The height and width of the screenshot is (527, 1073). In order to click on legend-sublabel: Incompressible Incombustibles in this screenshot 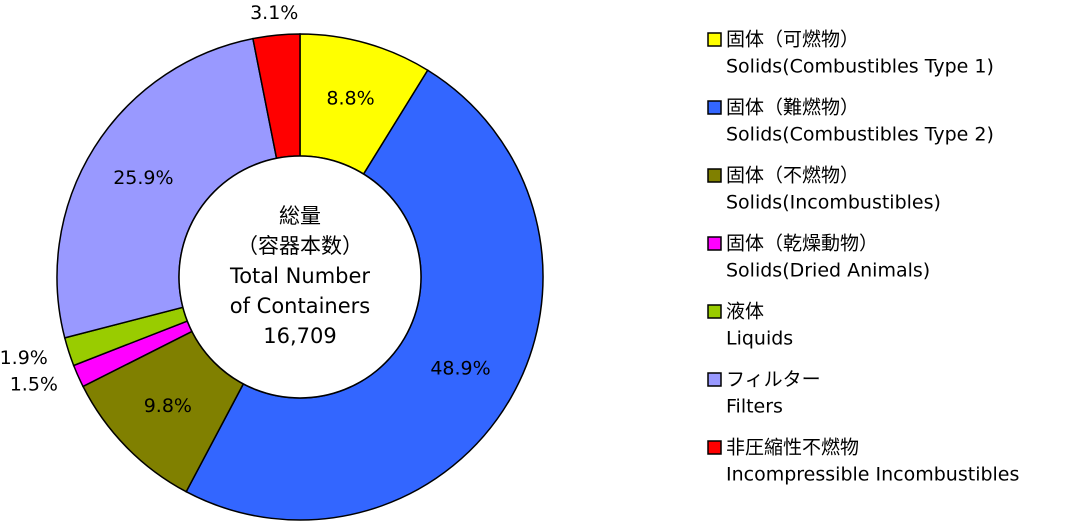, I will do `click(872, 475)`.